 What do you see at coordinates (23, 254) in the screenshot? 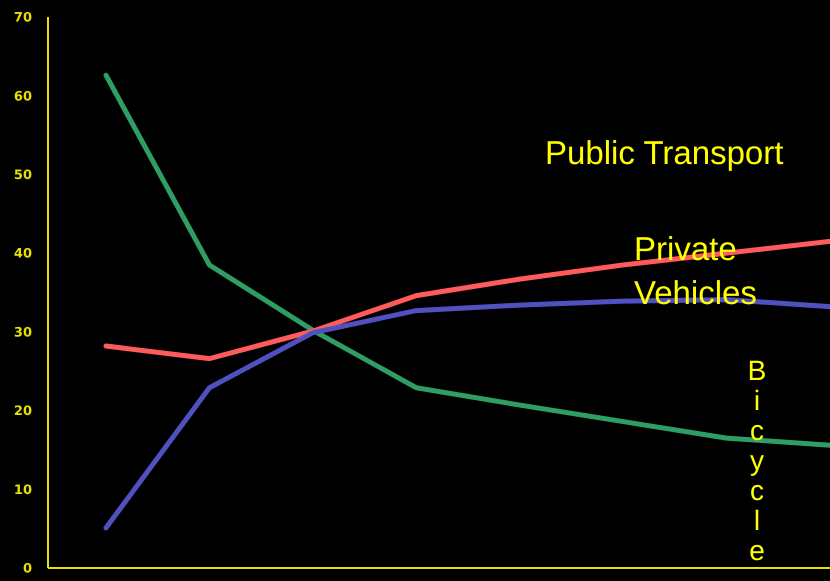
I see `y-tick-label: 40` at bounding box center [23, 254].